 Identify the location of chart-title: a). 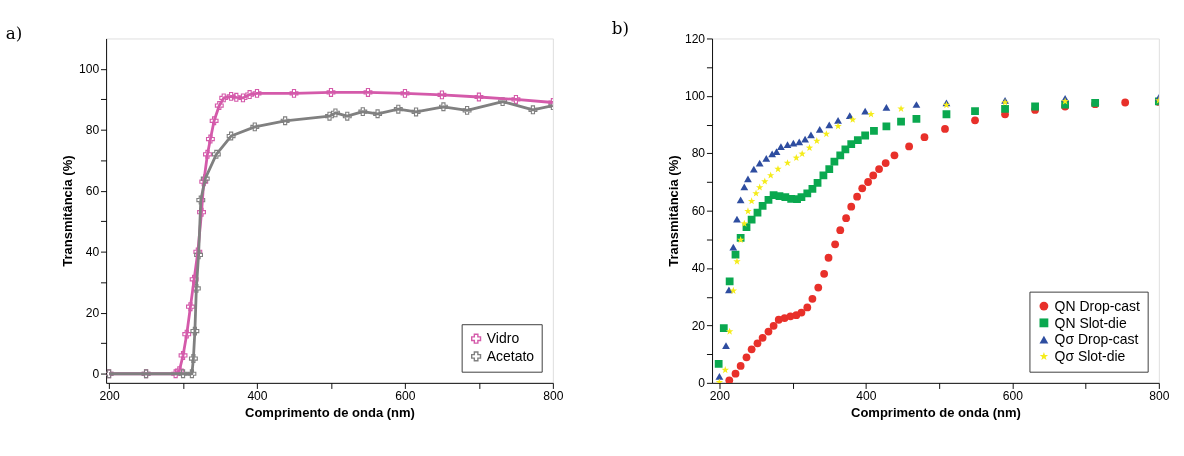
(14, 33).